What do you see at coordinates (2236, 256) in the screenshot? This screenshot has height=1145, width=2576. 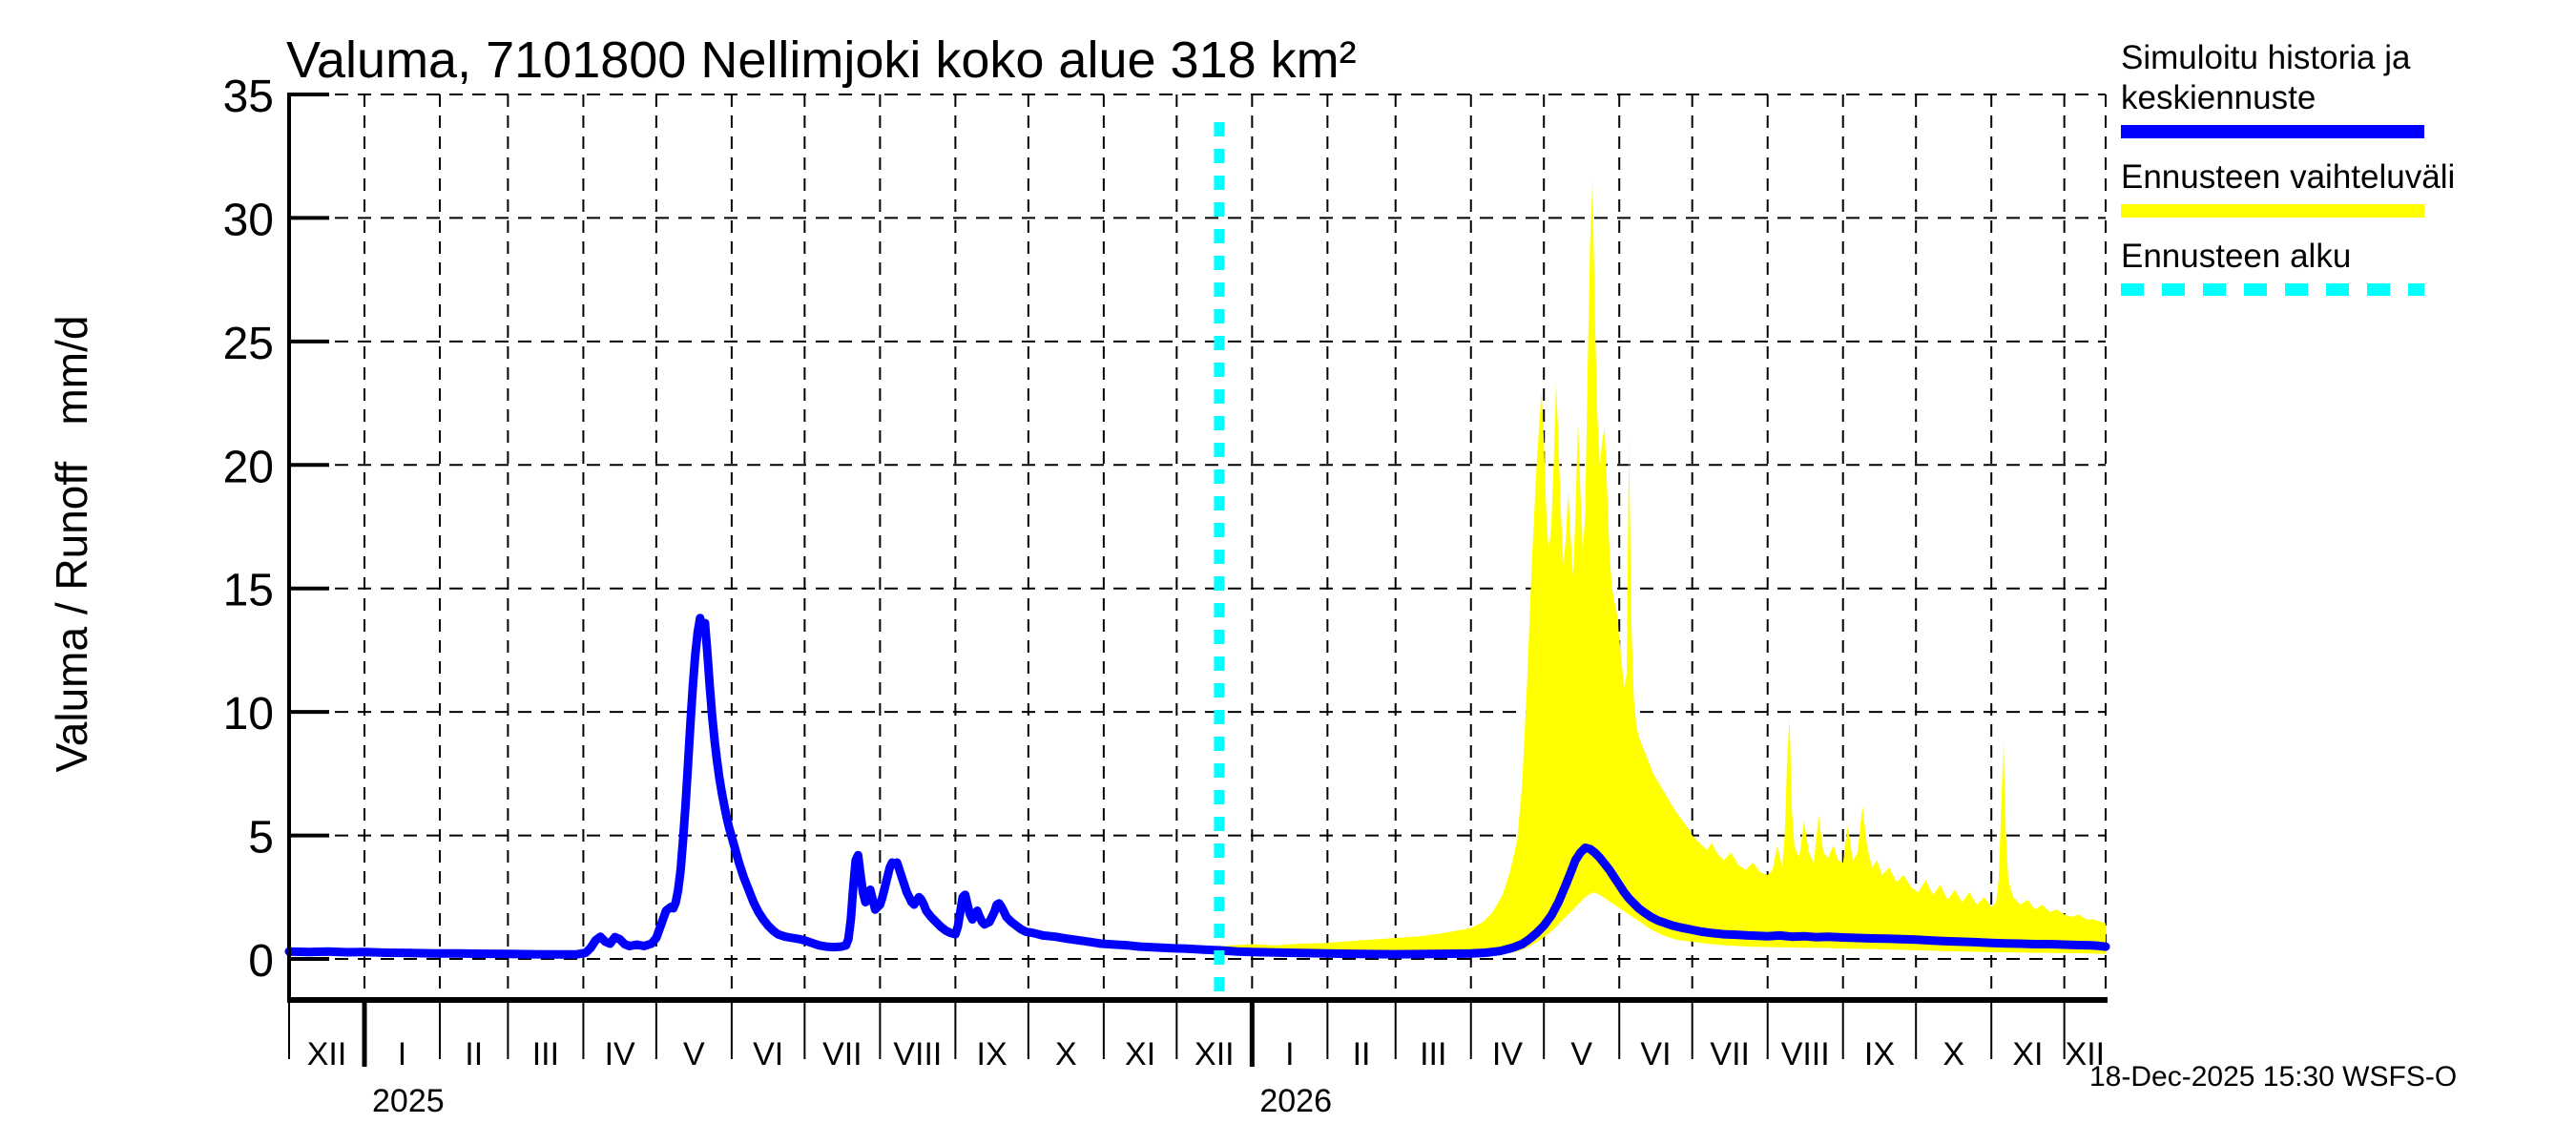 I see `legend-label: Ennusteen alku` at bounding box center [2236, 256].